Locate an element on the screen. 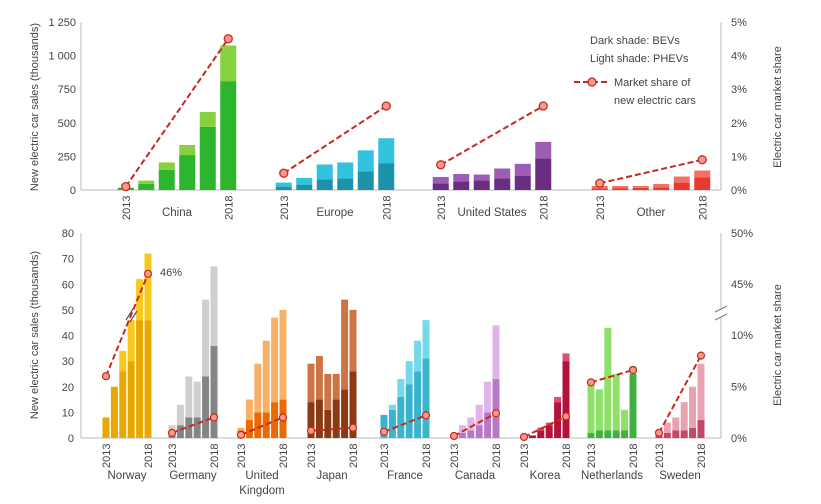 This screenshot has height=504, width=821. y-tick-label: 20 is located at coordinates (68, 388).